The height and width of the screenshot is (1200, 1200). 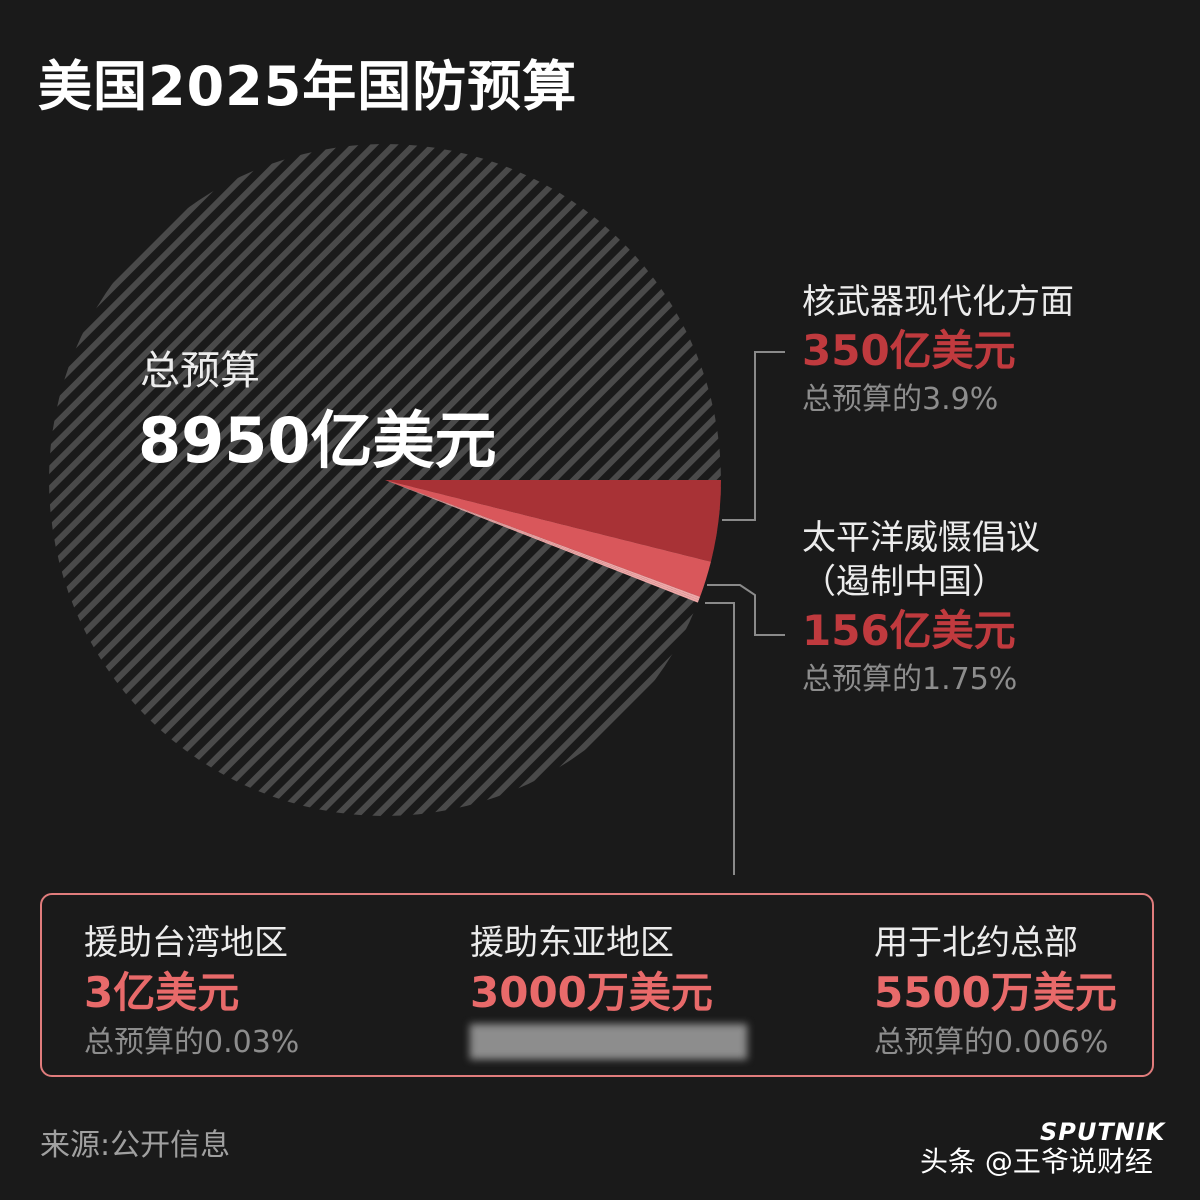 I want to click on nato-percent: 总预算的0.006%, so click(x=991, y=1042).